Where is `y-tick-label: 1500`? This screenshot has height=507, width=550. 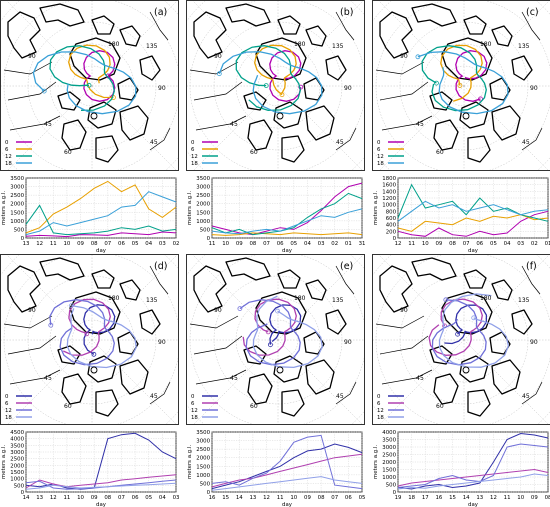
y-tick-label: 1500 is located at coordinates (203, 213).